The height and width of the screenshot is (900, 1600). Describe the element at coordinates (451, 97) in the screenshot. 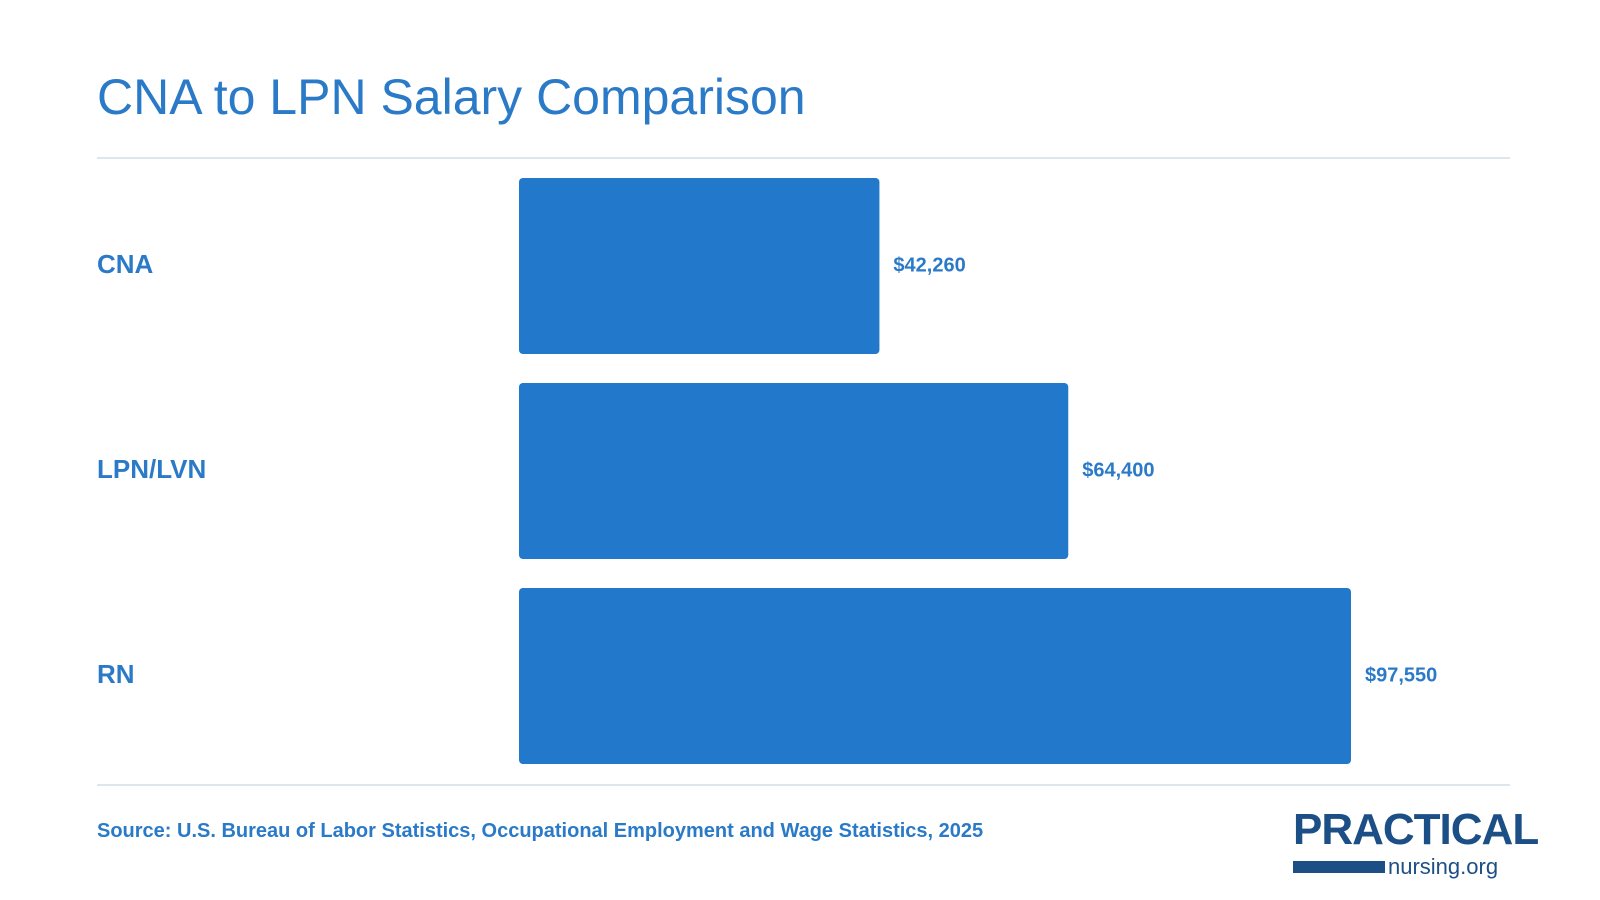

I see `chart-title: CNA to LPN Salary Comparison` at that location.